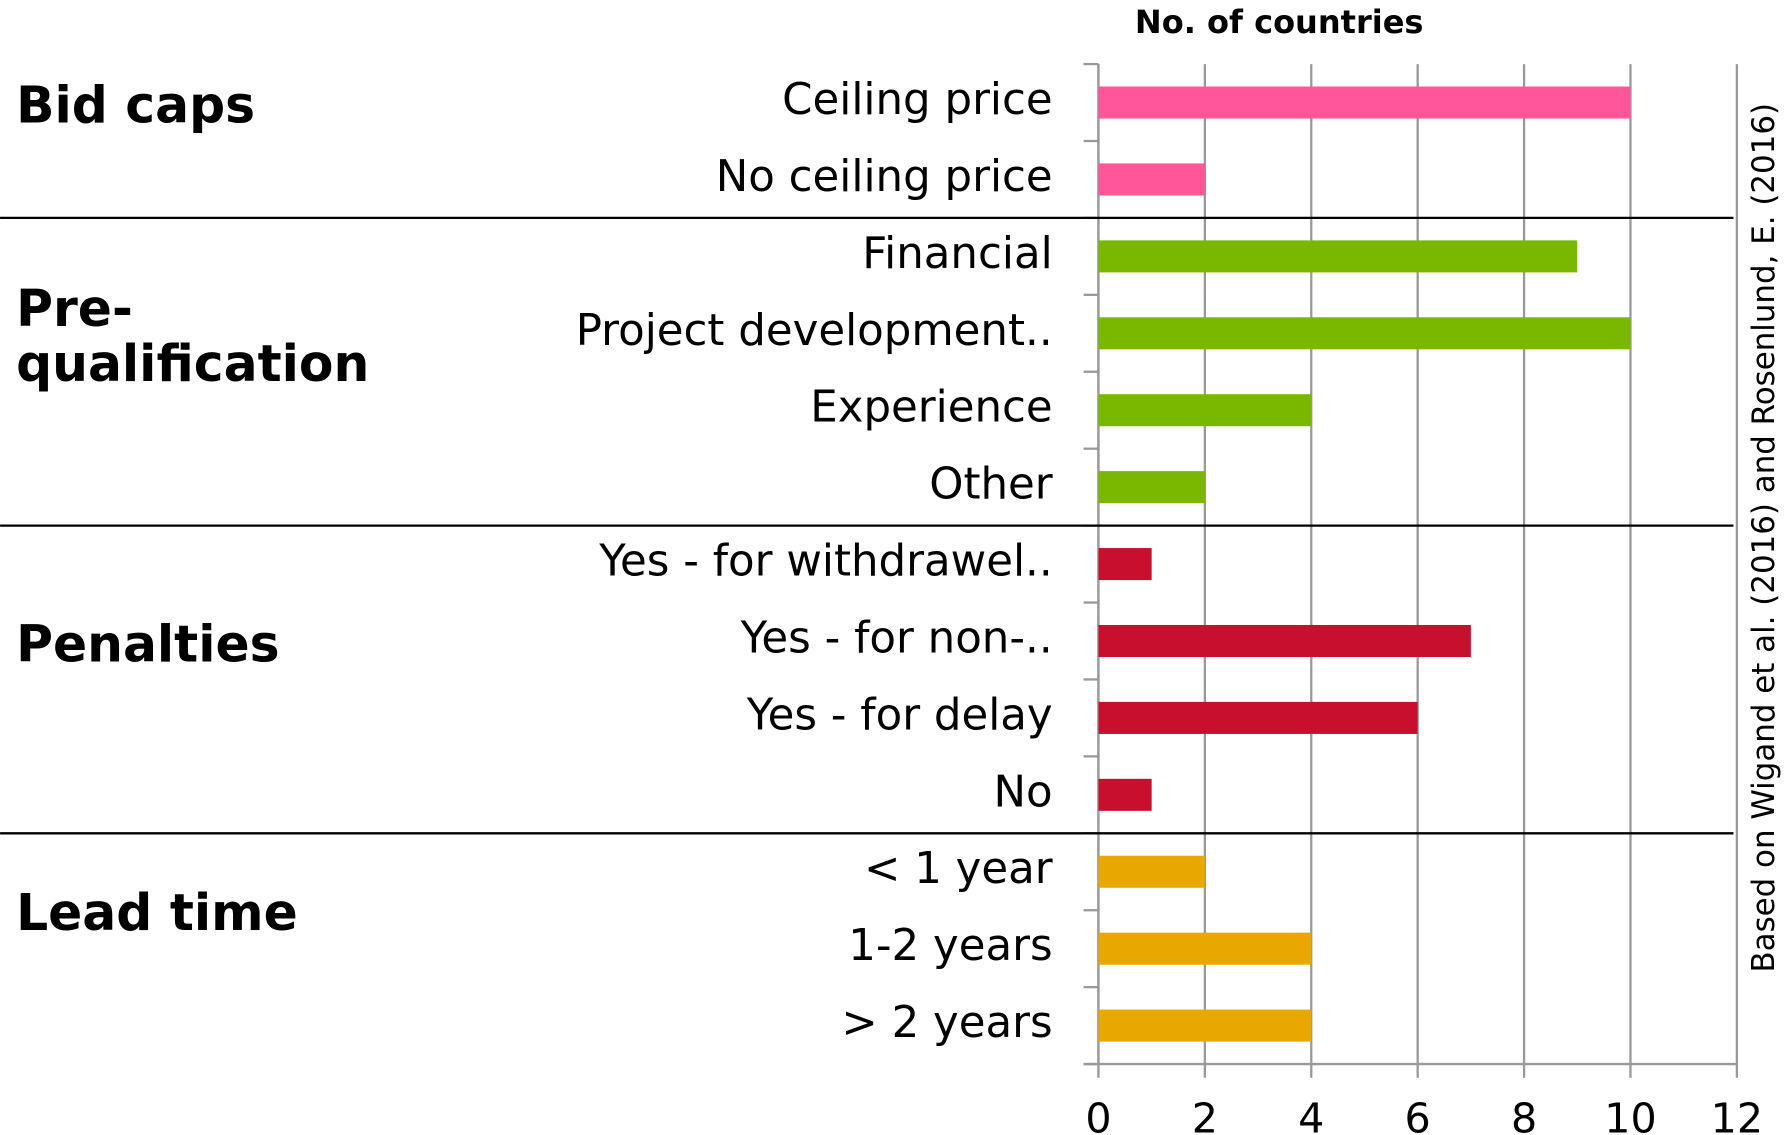 This screenshot has height=1135, width=1785. Describe the element at coordinates (884, 177) in the screenshot. I see `category-label: No ceiling price` at that location.